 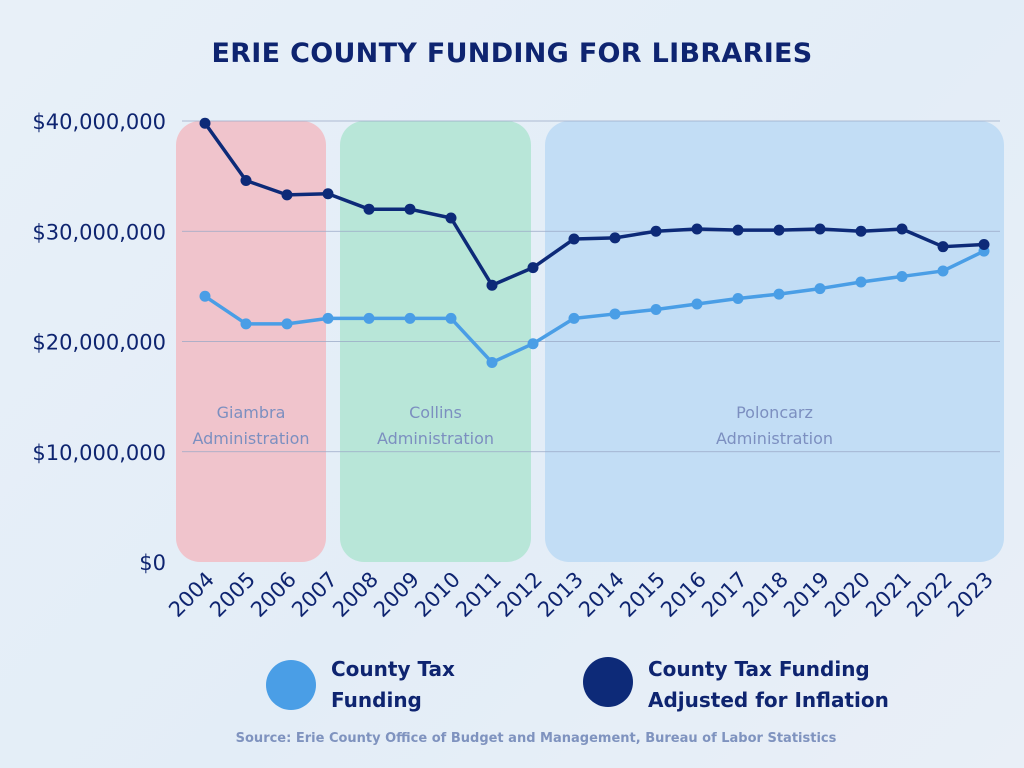 What do you see at coordinates (291, 685) in the screenshot?
I see `legend-marker-county-tax-funding` at bounding box center [291, 685].